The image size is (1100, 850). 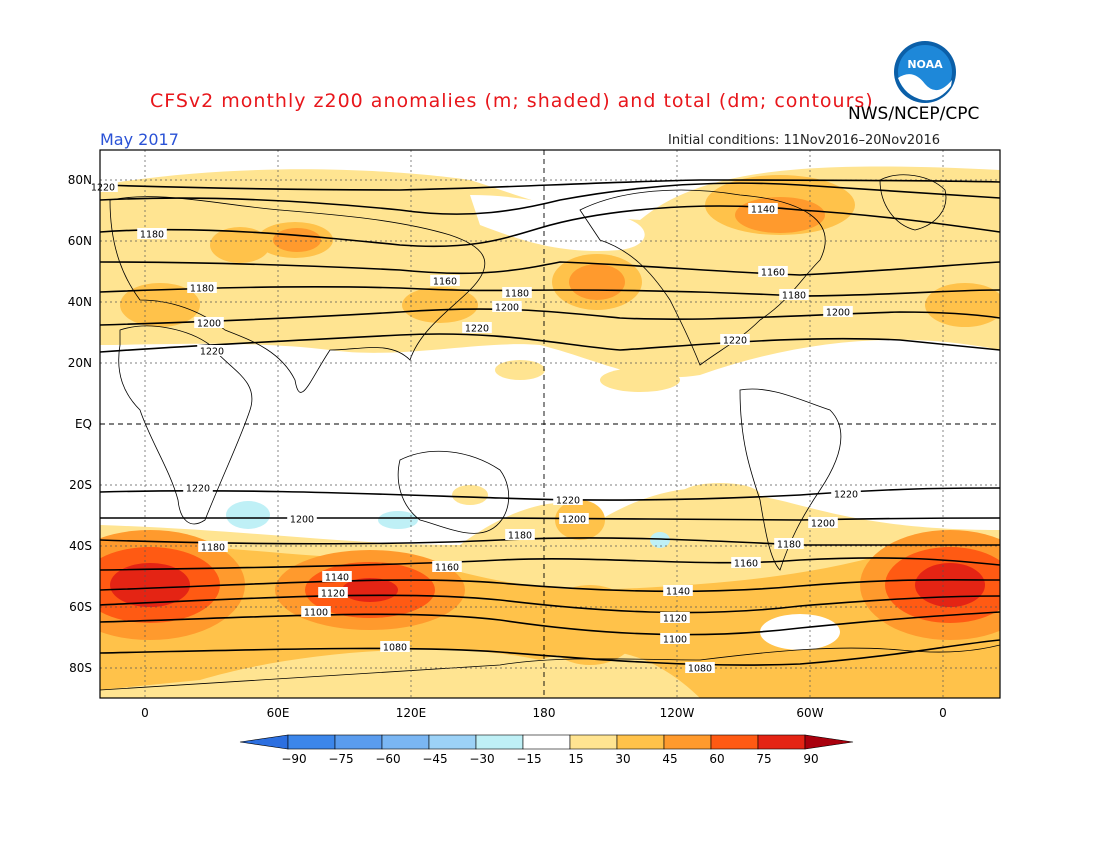 What do you see at coordinates (550, 317) in the screenshot?
I see `contour-1200-north` at bounding box center [550, 317].